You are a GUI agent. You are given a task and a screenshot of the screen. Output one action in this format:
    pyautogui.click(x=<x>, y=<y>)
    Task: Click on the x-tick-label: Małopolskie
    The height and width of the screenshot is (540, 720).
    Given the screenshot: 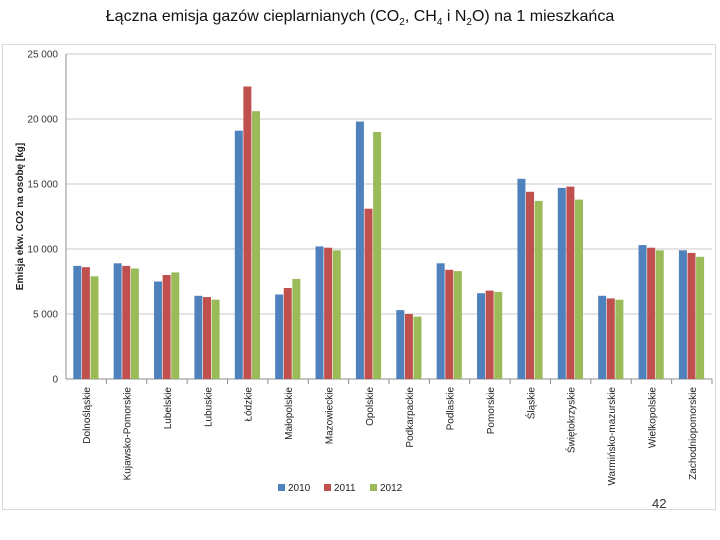 What is the action you would take?
    pyautogui.click(x=289, y=413)
    